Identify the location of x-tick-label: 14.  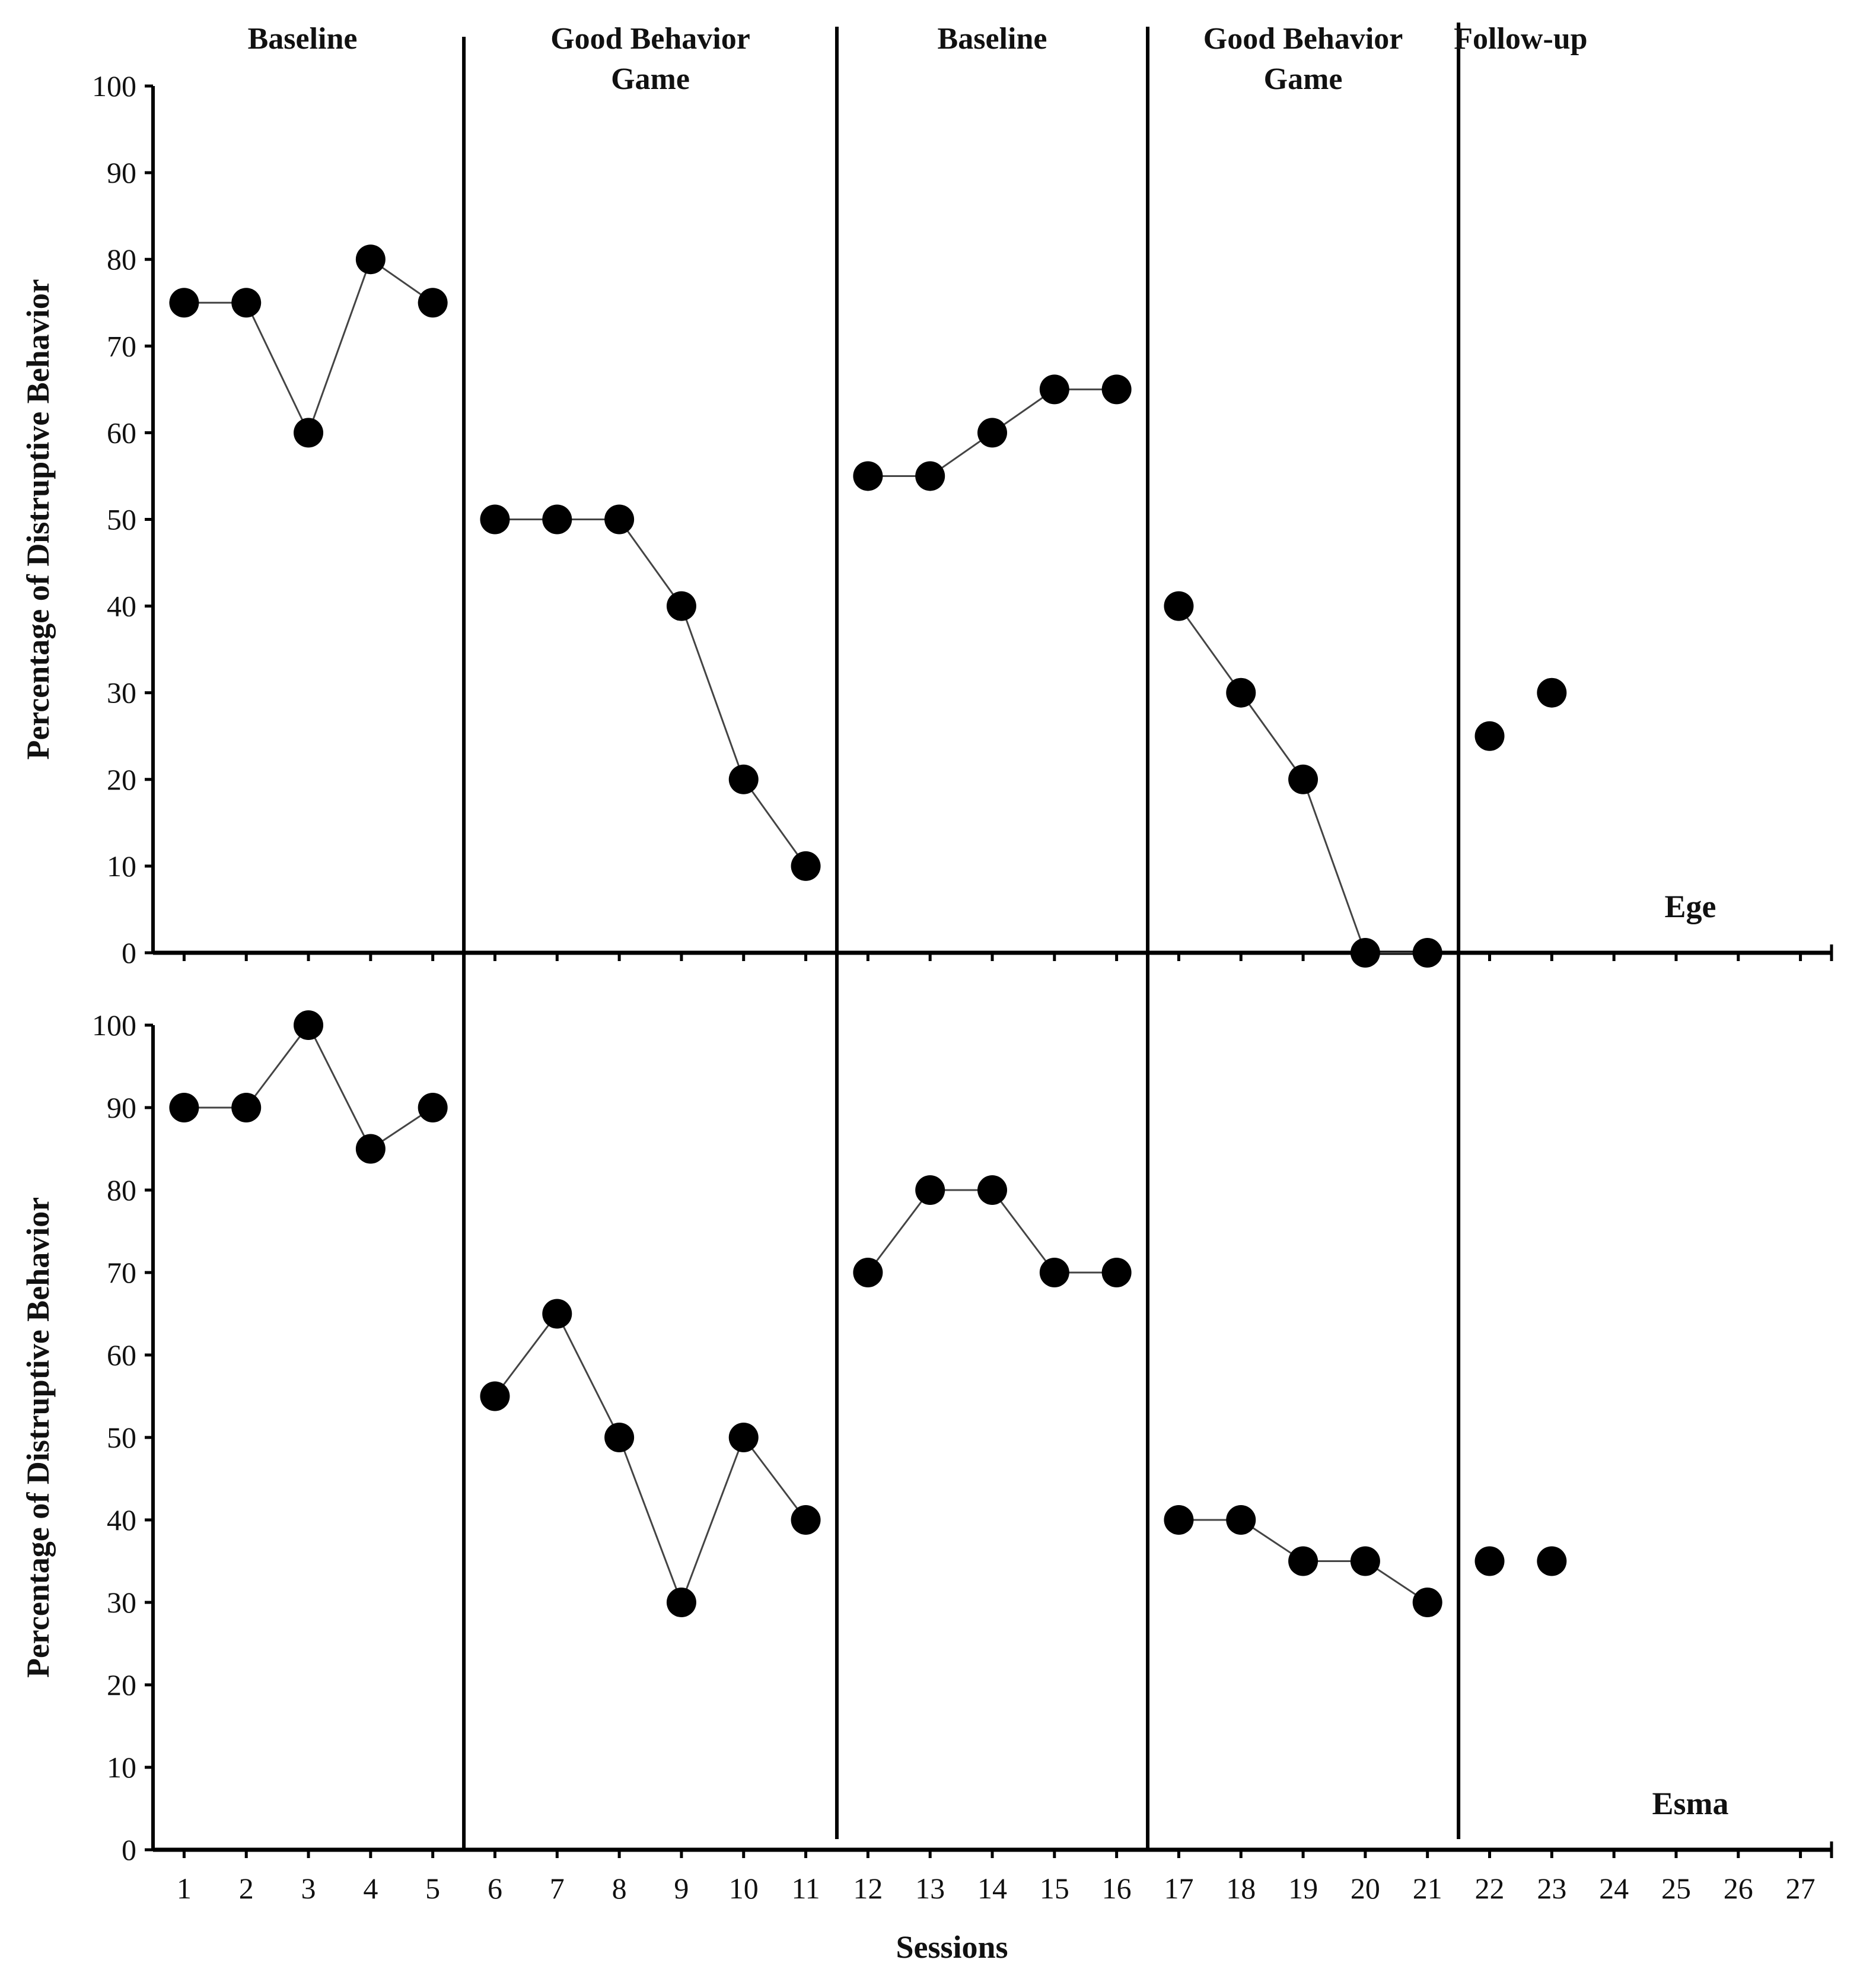
(992, 1889).